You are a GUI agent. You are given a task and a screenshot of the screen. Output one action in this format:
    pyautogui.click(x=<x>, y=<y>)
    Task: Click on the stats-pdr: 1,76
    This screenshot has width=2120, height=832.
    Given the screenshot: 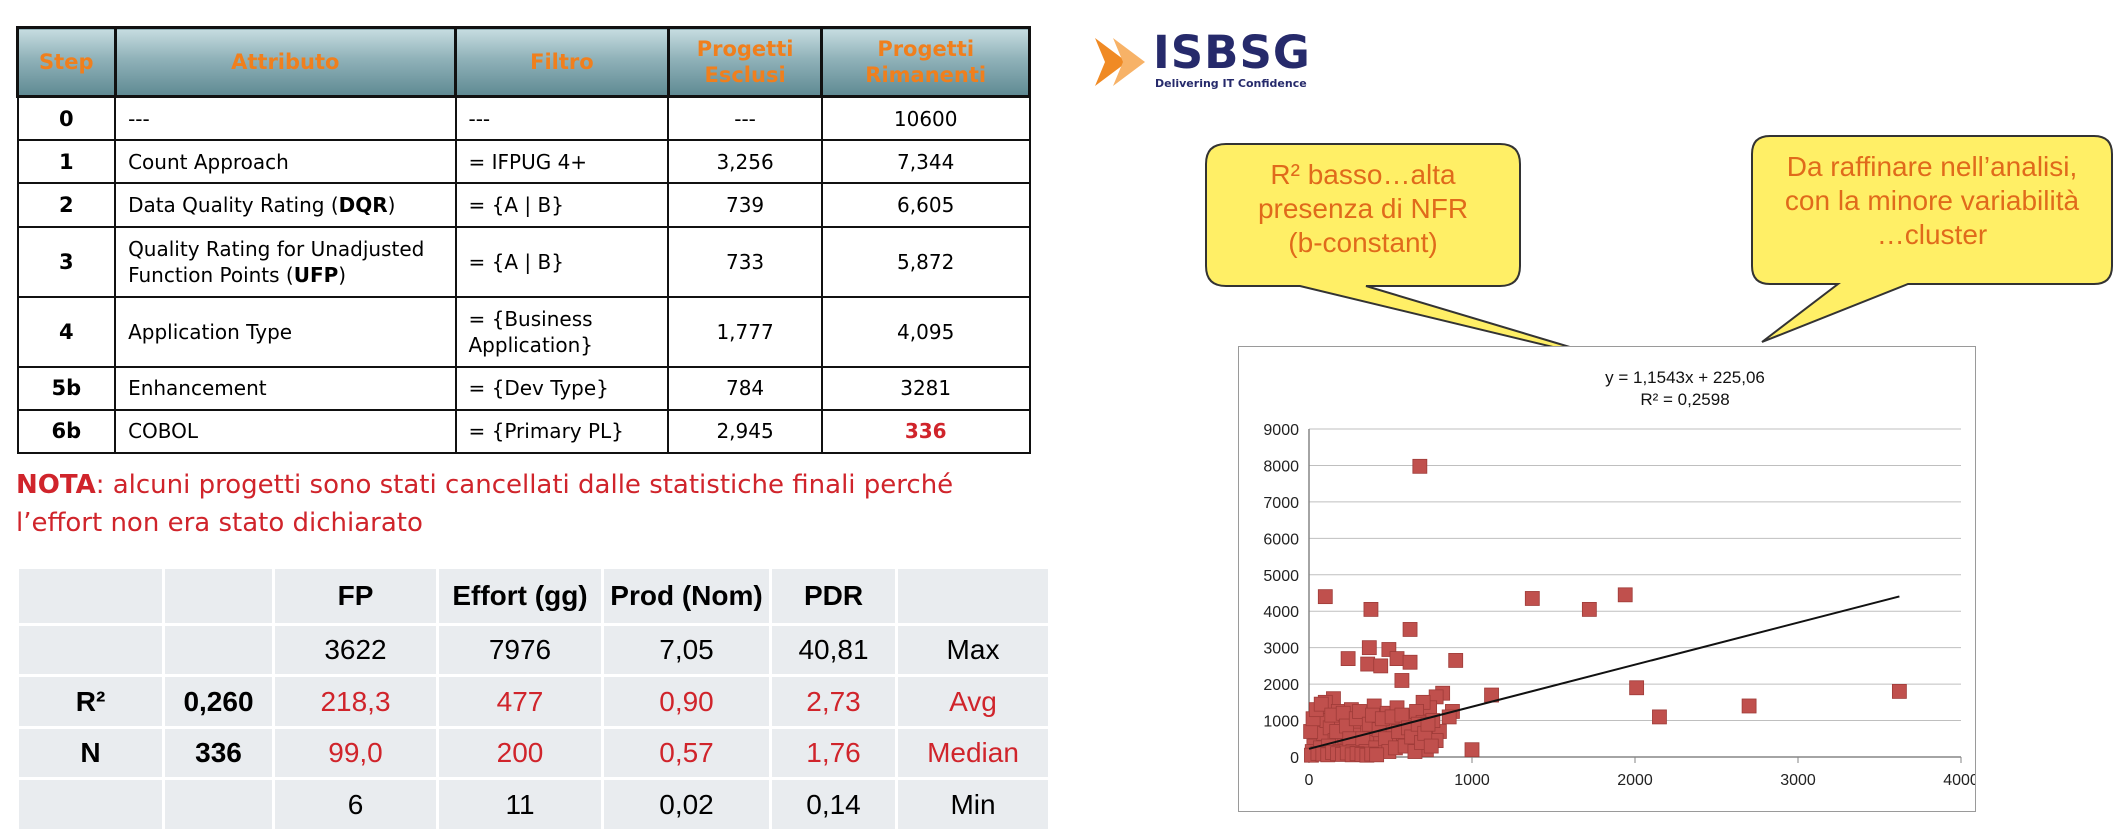 What is the action you would take?
    pyautogui.click(x=833, y=753)
    